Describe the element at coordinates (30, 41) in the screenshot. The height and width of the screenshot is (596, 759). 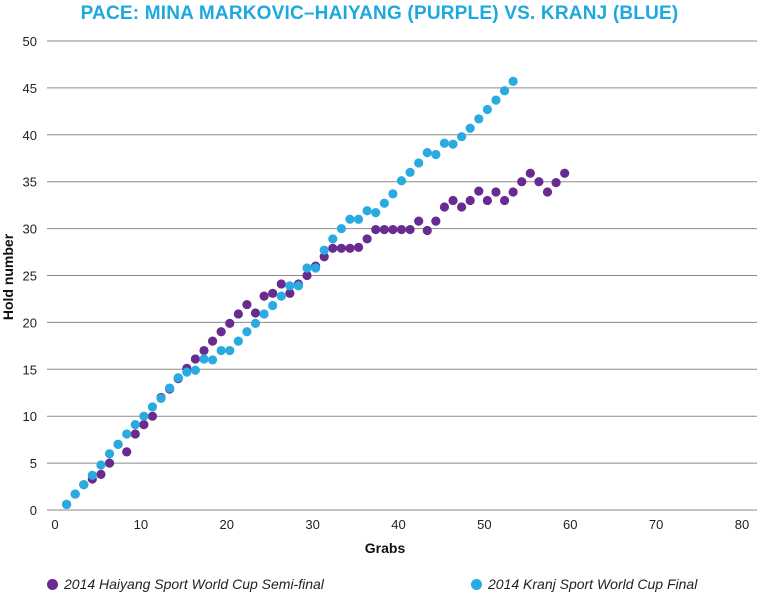
I see `y-tick-label: 50` at that location.